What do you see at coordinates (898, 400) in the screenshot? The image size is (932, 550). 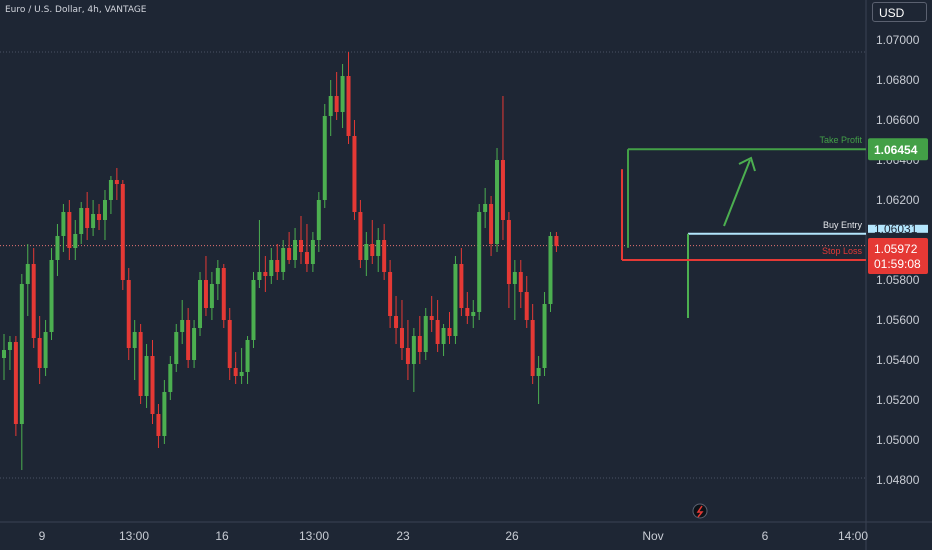 I see `y-tick-label: 1.05200` at bounding box center [898, 400].